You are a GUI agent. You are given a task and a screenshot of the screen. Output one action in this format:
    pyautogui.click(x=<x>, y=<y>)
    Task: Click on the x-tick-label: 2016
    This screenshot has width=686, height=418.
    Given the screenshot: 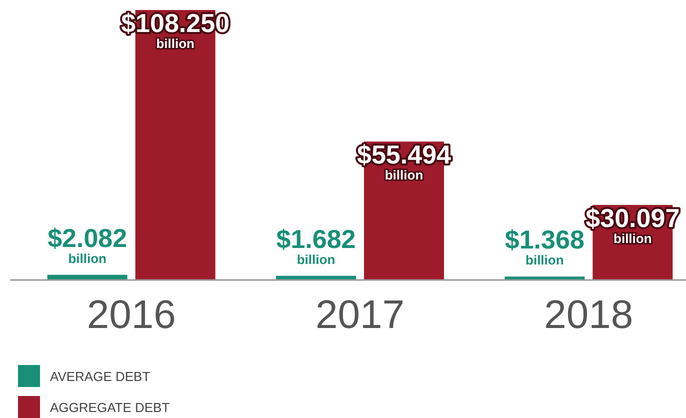 What is the action you would take?
    pyautogui.click(x=131, y=315)
    